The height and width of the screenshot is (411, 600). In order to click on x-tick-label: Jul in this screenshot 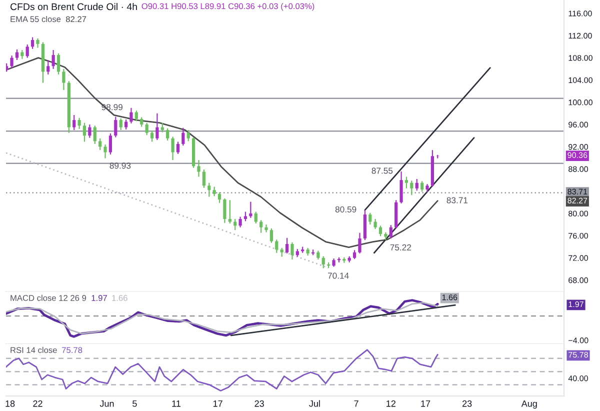, I will do `click(314, 403)`.